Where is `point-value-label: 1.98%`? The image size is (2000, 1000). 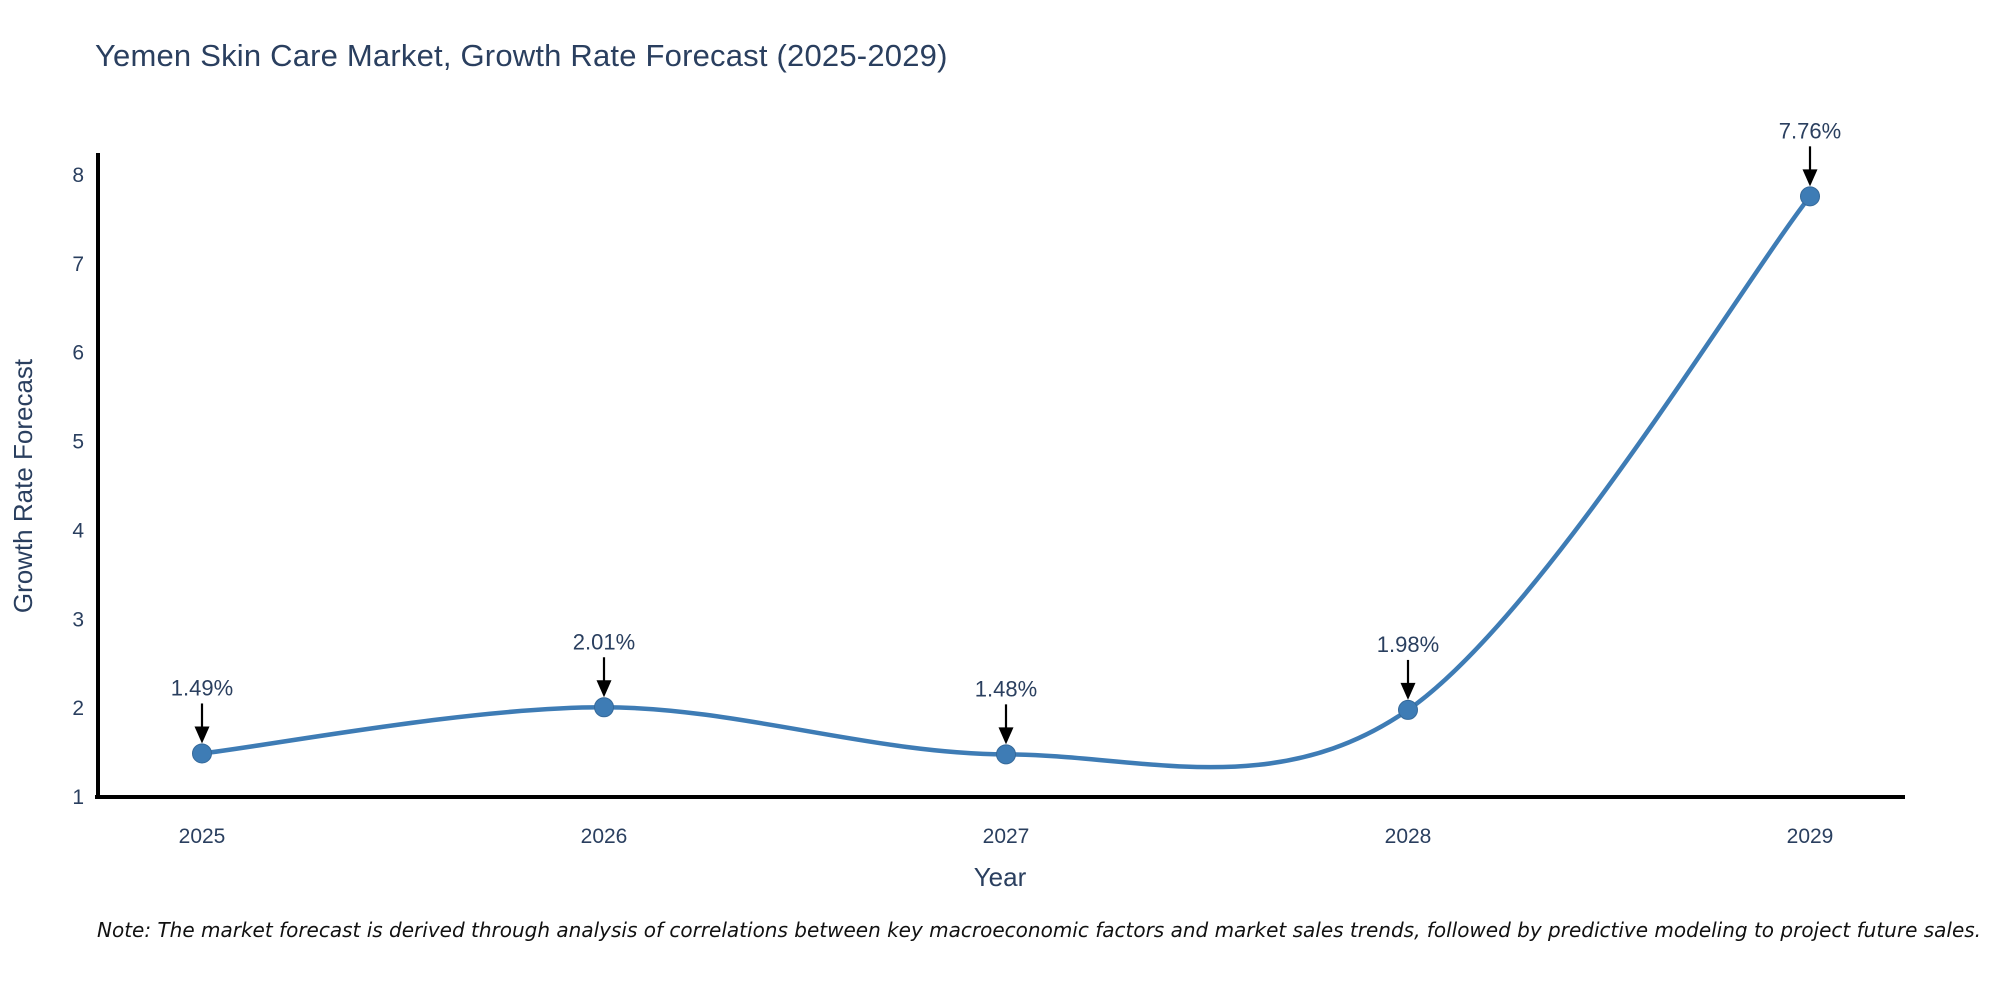 point-value-label: 1.98% is located at coordinates (1408, 644).